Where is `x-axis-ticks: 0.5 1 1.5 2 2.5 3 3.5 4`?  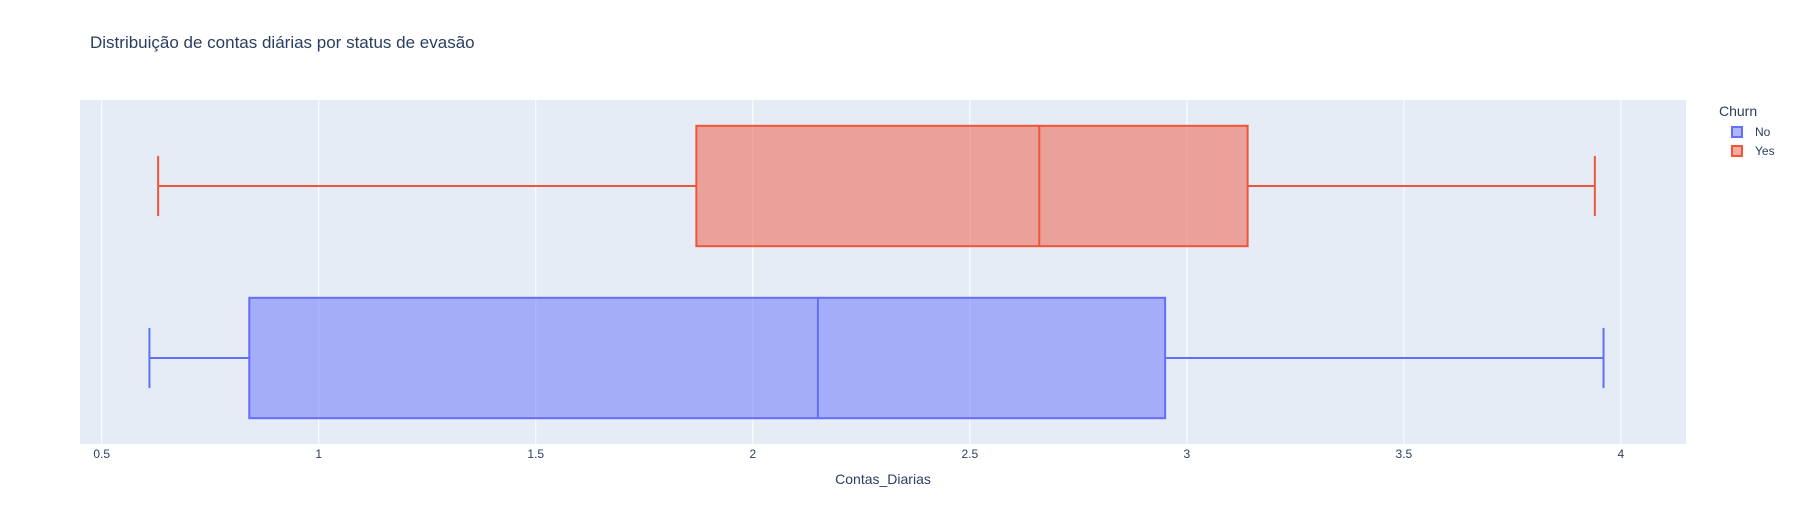
x-axis-ticks: 0.5 1 1.5 2 2.5 3 3.5 4 is located at coordinates (858, 454).